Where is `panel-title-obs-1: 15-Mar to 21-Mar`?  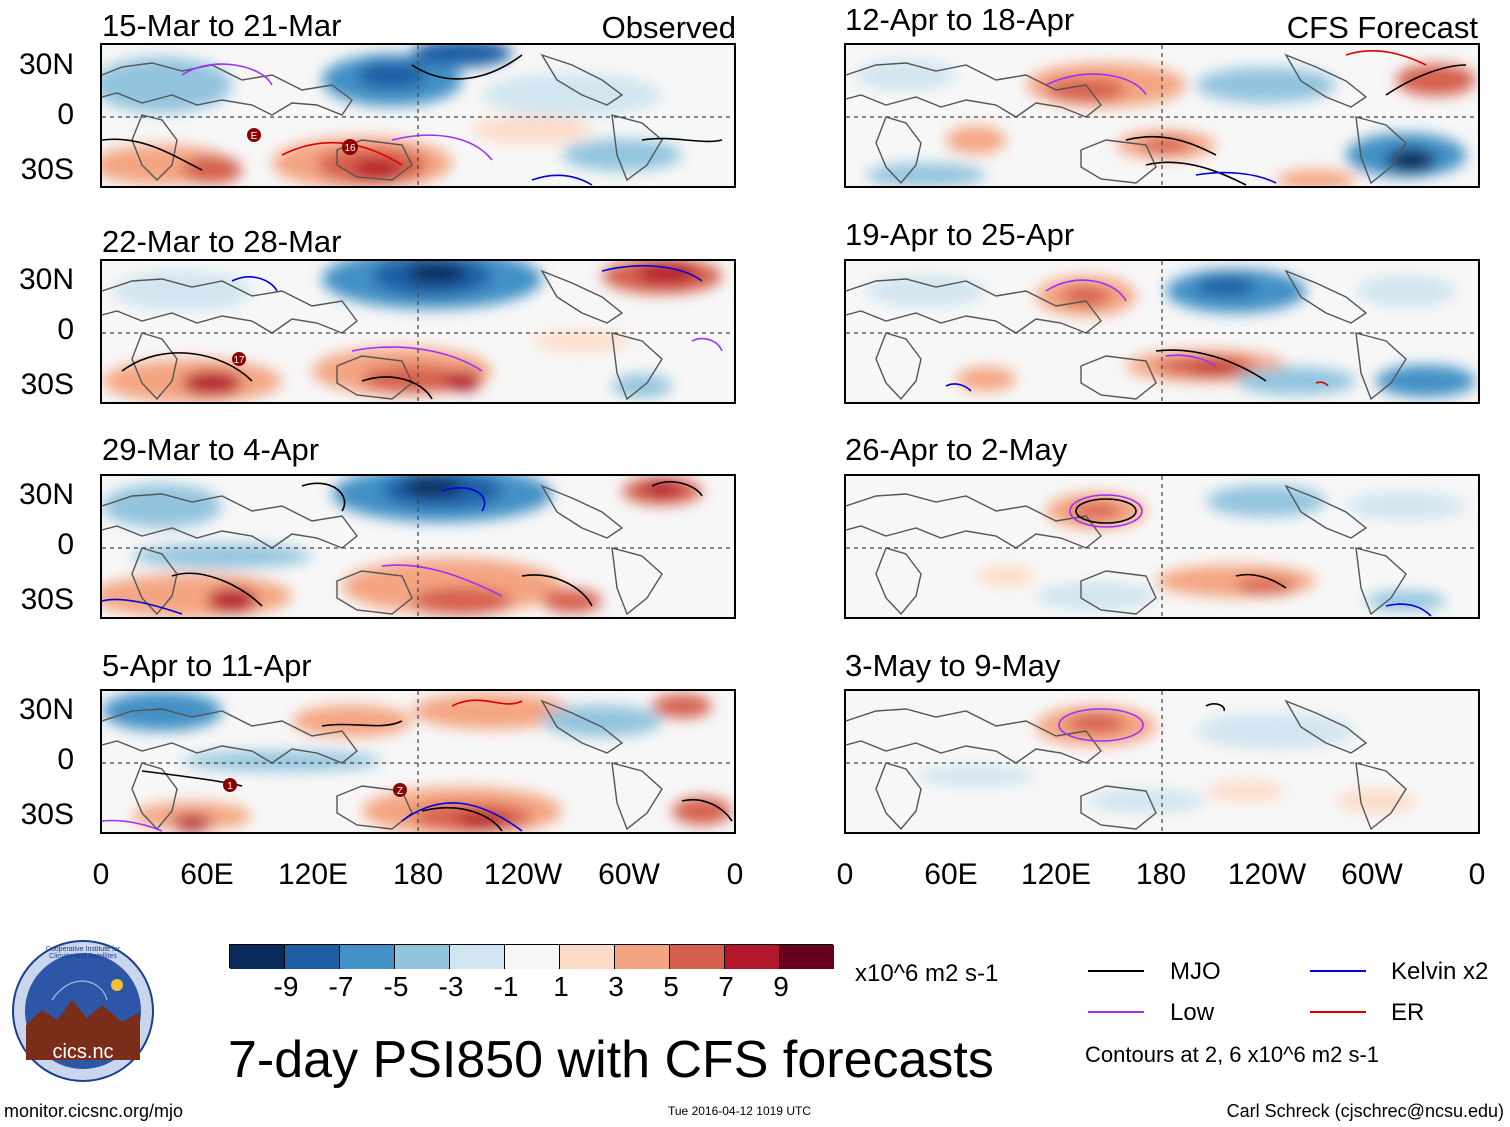 panel-title-obs-1: 15-Mar to 21-Mar is located at coordinates (222, 25).